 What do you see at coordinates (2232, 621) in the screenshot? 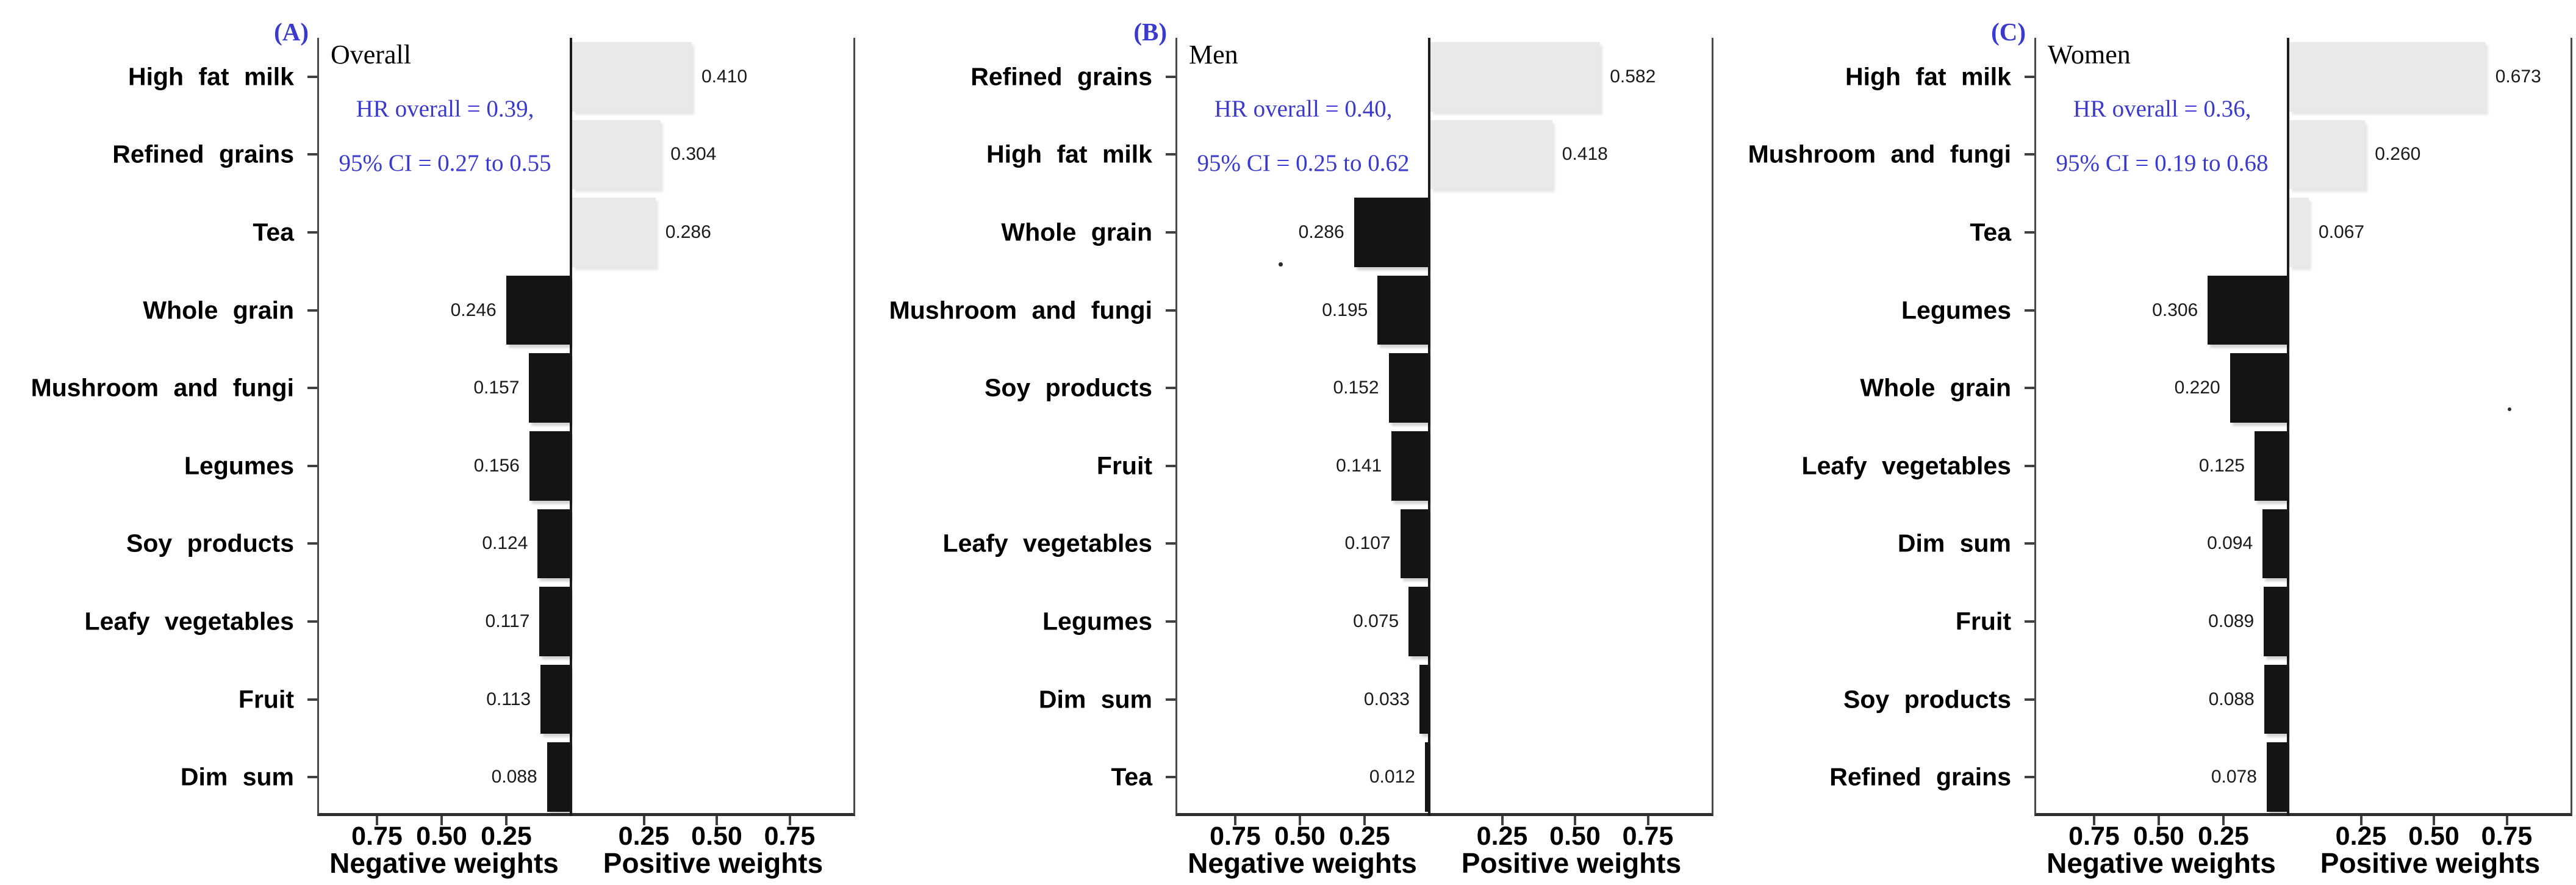
I see `weight-value: 0.089` at bounding box center [2232, 621].